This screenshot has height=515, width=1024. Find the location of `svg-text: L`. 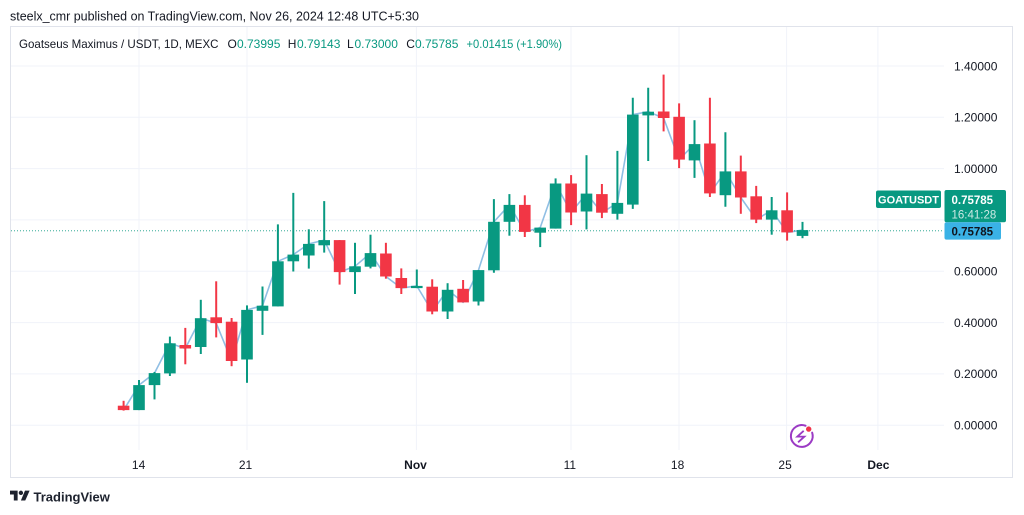

svg-text: L is located at coordinates (350, 44).